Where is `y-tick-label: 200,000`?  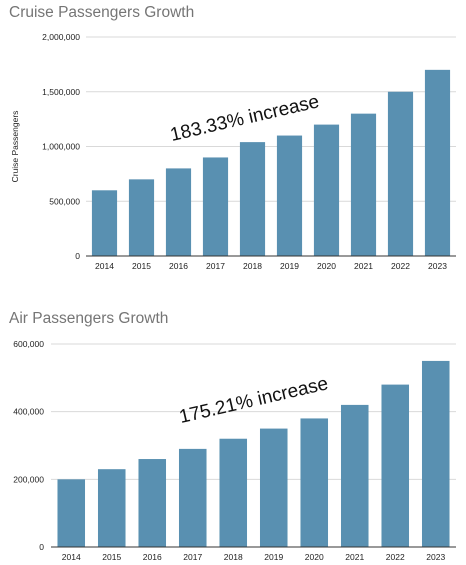
y-tick-label: 200,000 is located at coordinates (28, 479).